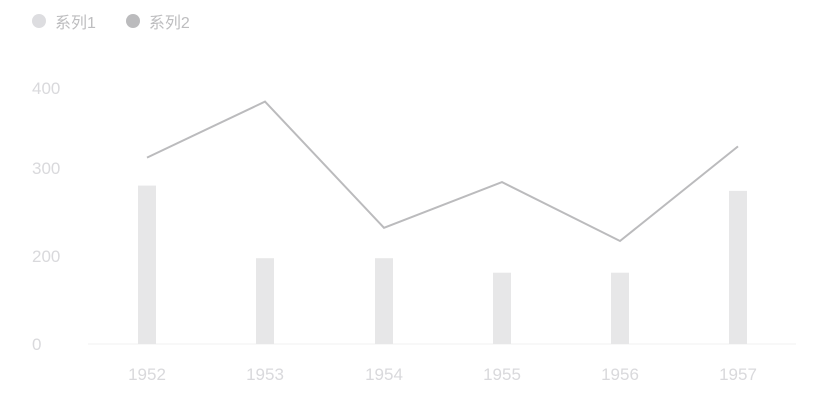 This screenshot has width=834, height=400. Describe the element at coordinates (111, 21) in the screenshot. I see `legend: 系列1 系列2` at that location.